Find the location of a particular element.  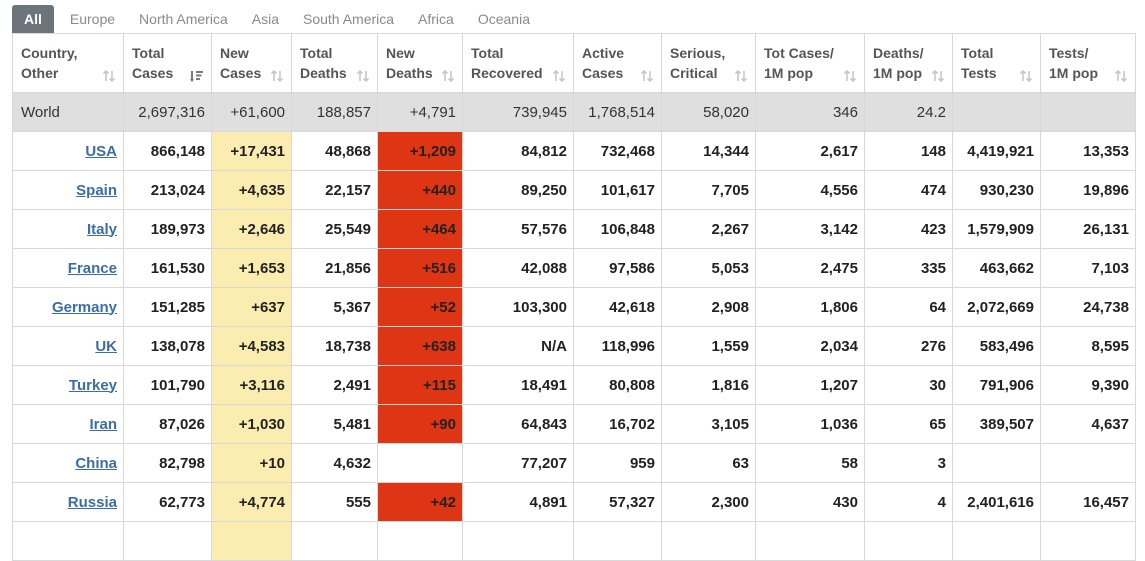

cases-per-million-cell: 430 is located at coordinates (810, 502).